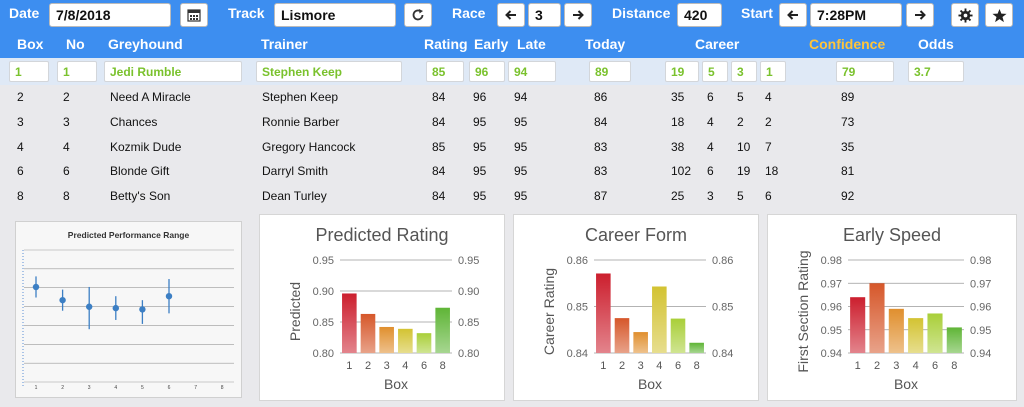  I want to click on cell-early: 95, so click(480, 146).